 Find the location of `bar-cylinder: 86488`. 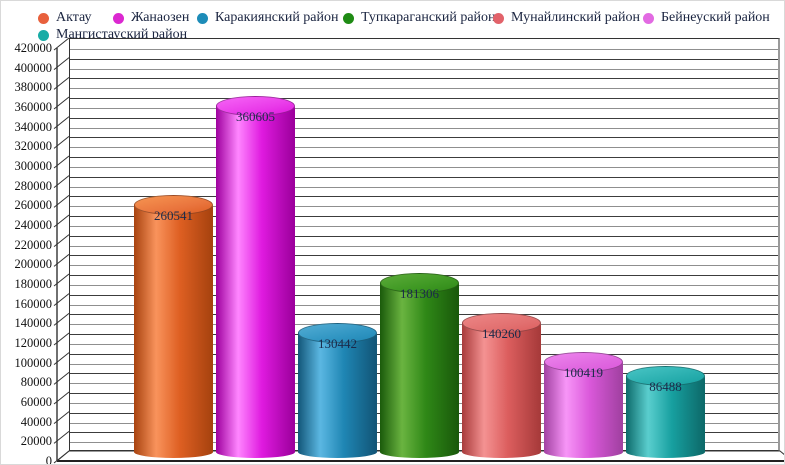

bar-cylinder: 86488 is located at coordinates (665, 411).